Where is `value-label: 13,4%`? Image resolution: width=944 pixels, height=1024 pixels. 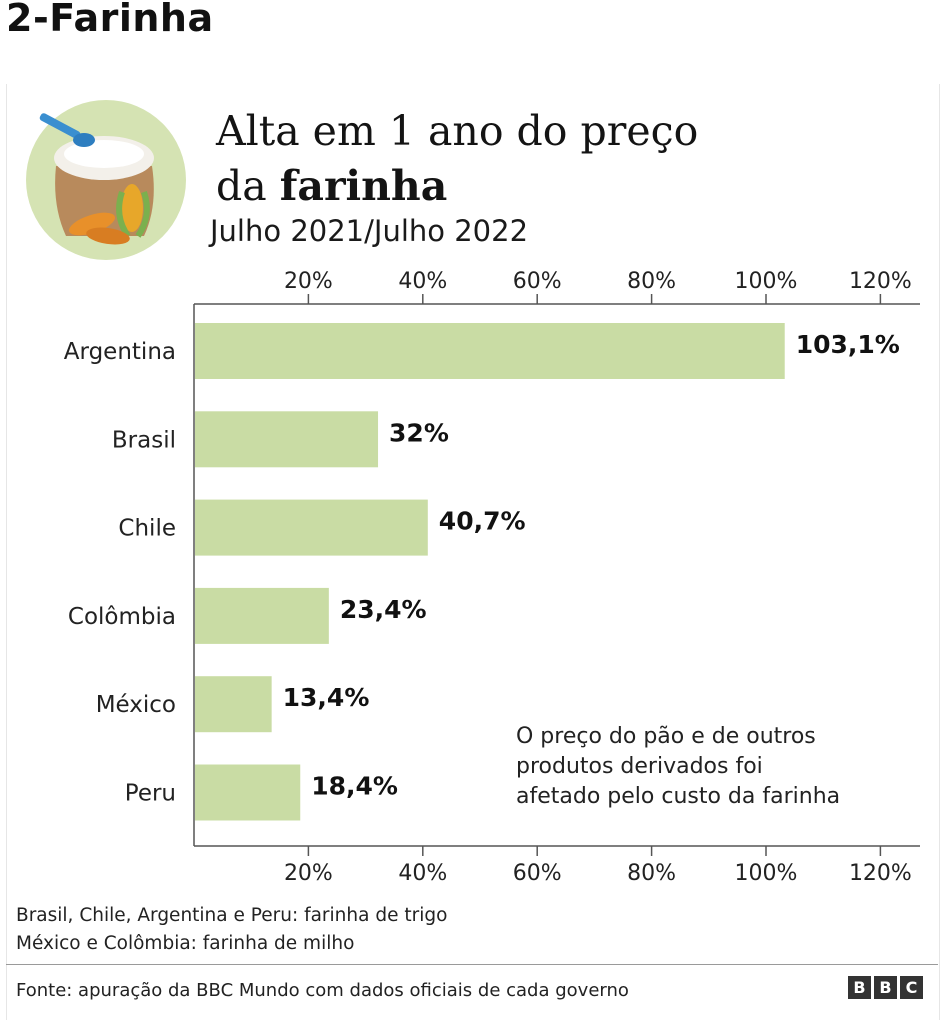 value-label: 13,4% is located at coordinates (326, 697).